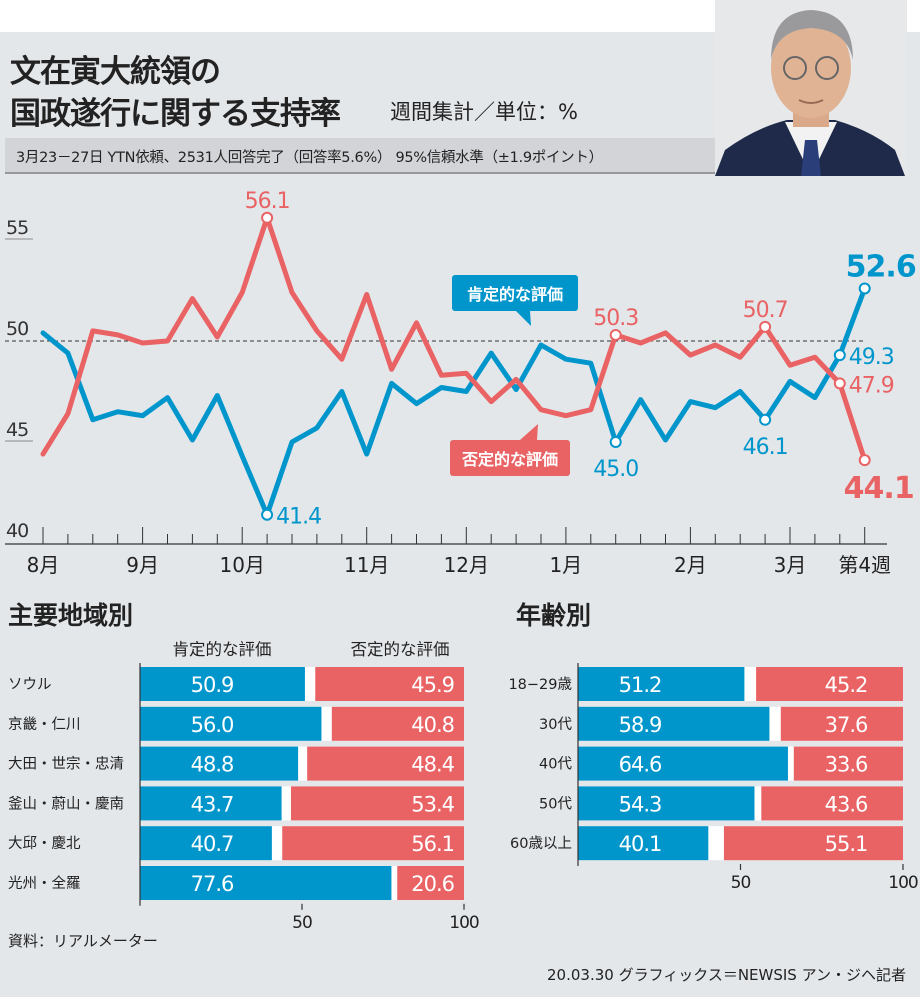 Image resolution: width=920 pixels, height=997 pixels. Describe the element at coordinates (640, 844) in the screenshot. I see `bar-value-positive: 40.1` at that location.